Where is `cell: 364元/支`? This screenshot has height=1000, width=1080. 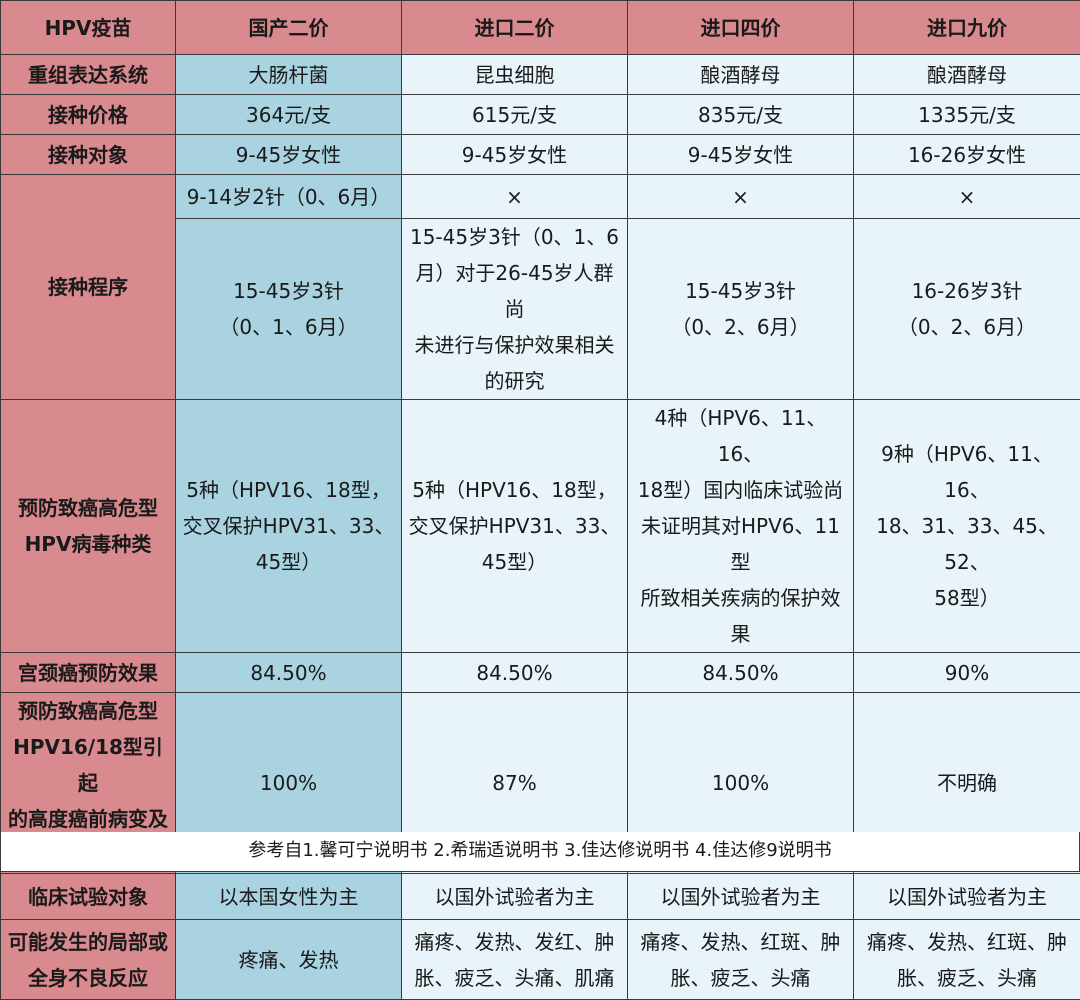 cell: 364元/支 is located at coordinates (289, 115).